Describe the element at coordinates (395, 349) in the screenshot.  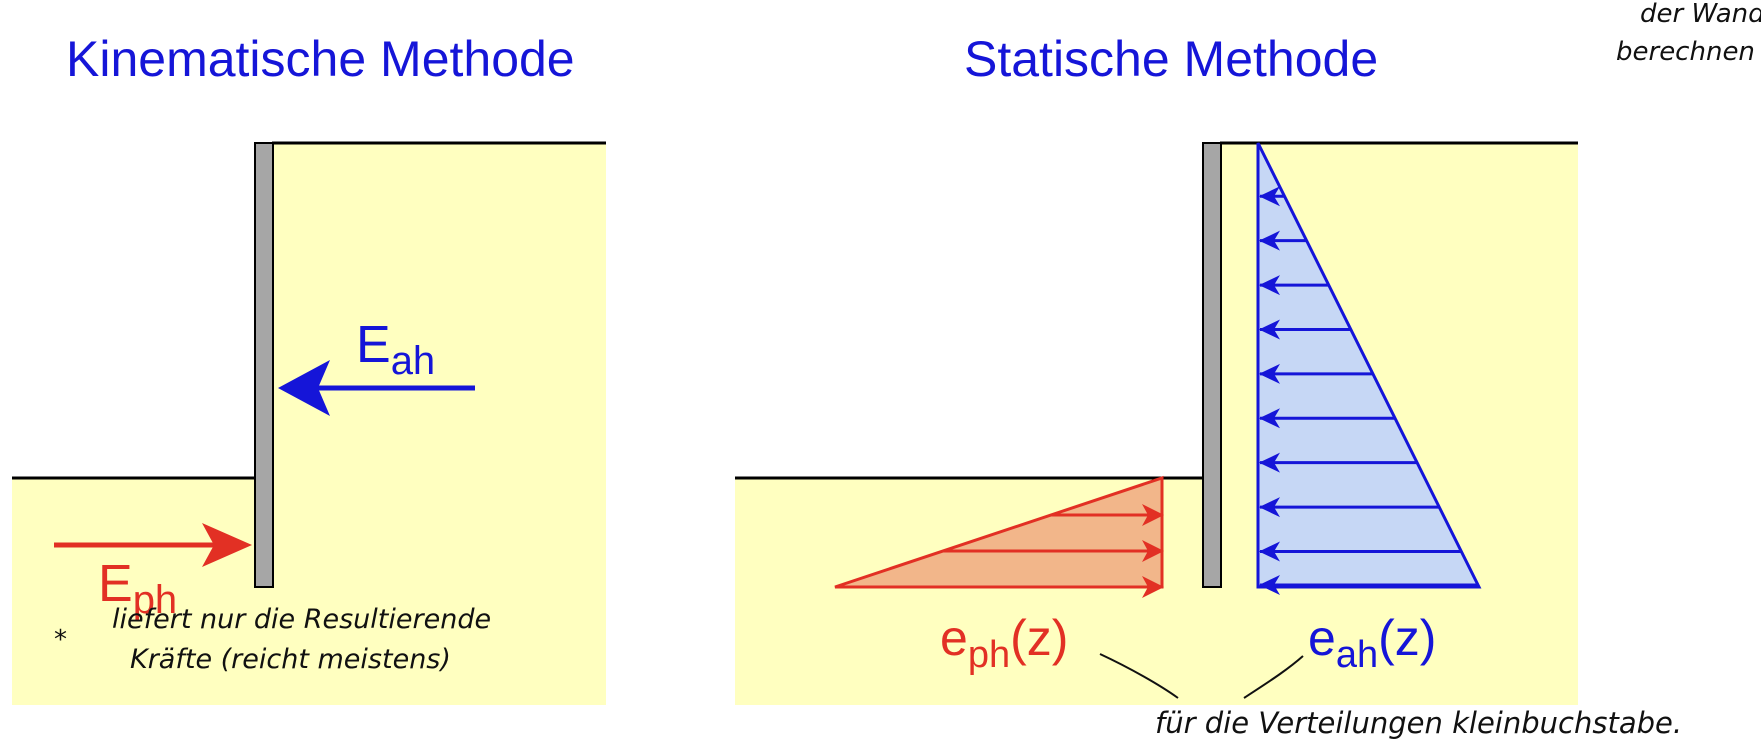
I see `force-active-label: Eah` at that location.